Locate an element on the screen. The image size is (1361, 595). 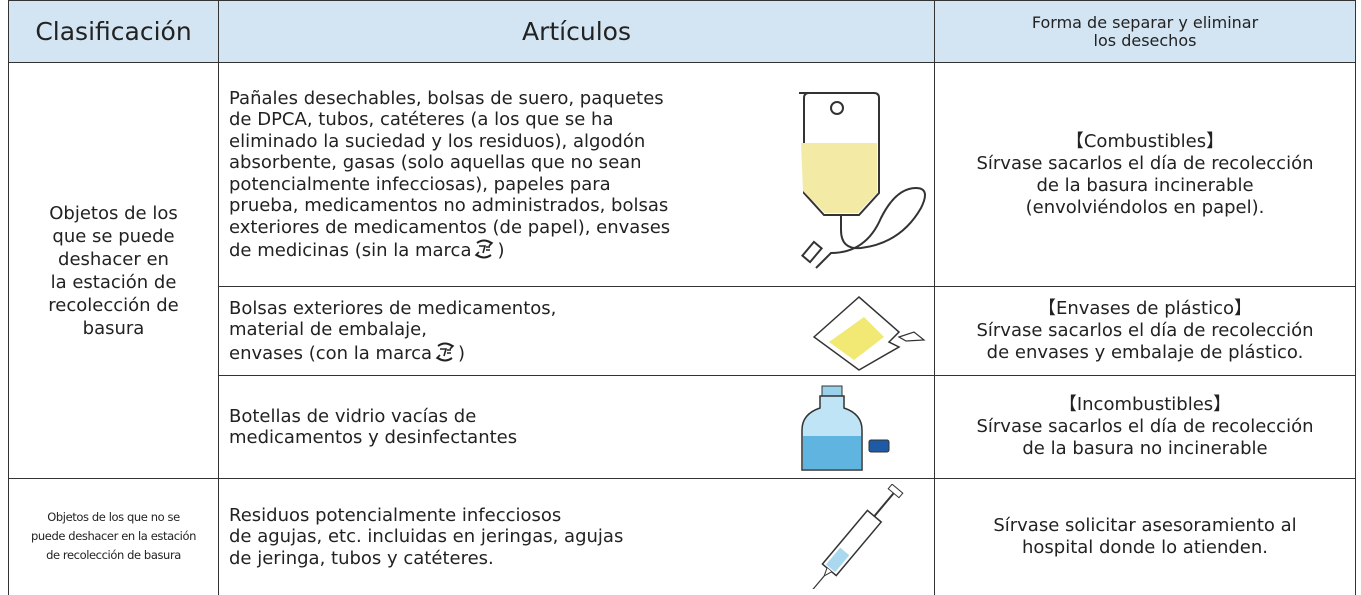
text-line: Botellas de vidrio vacías de is located at coordinates (353, 416).